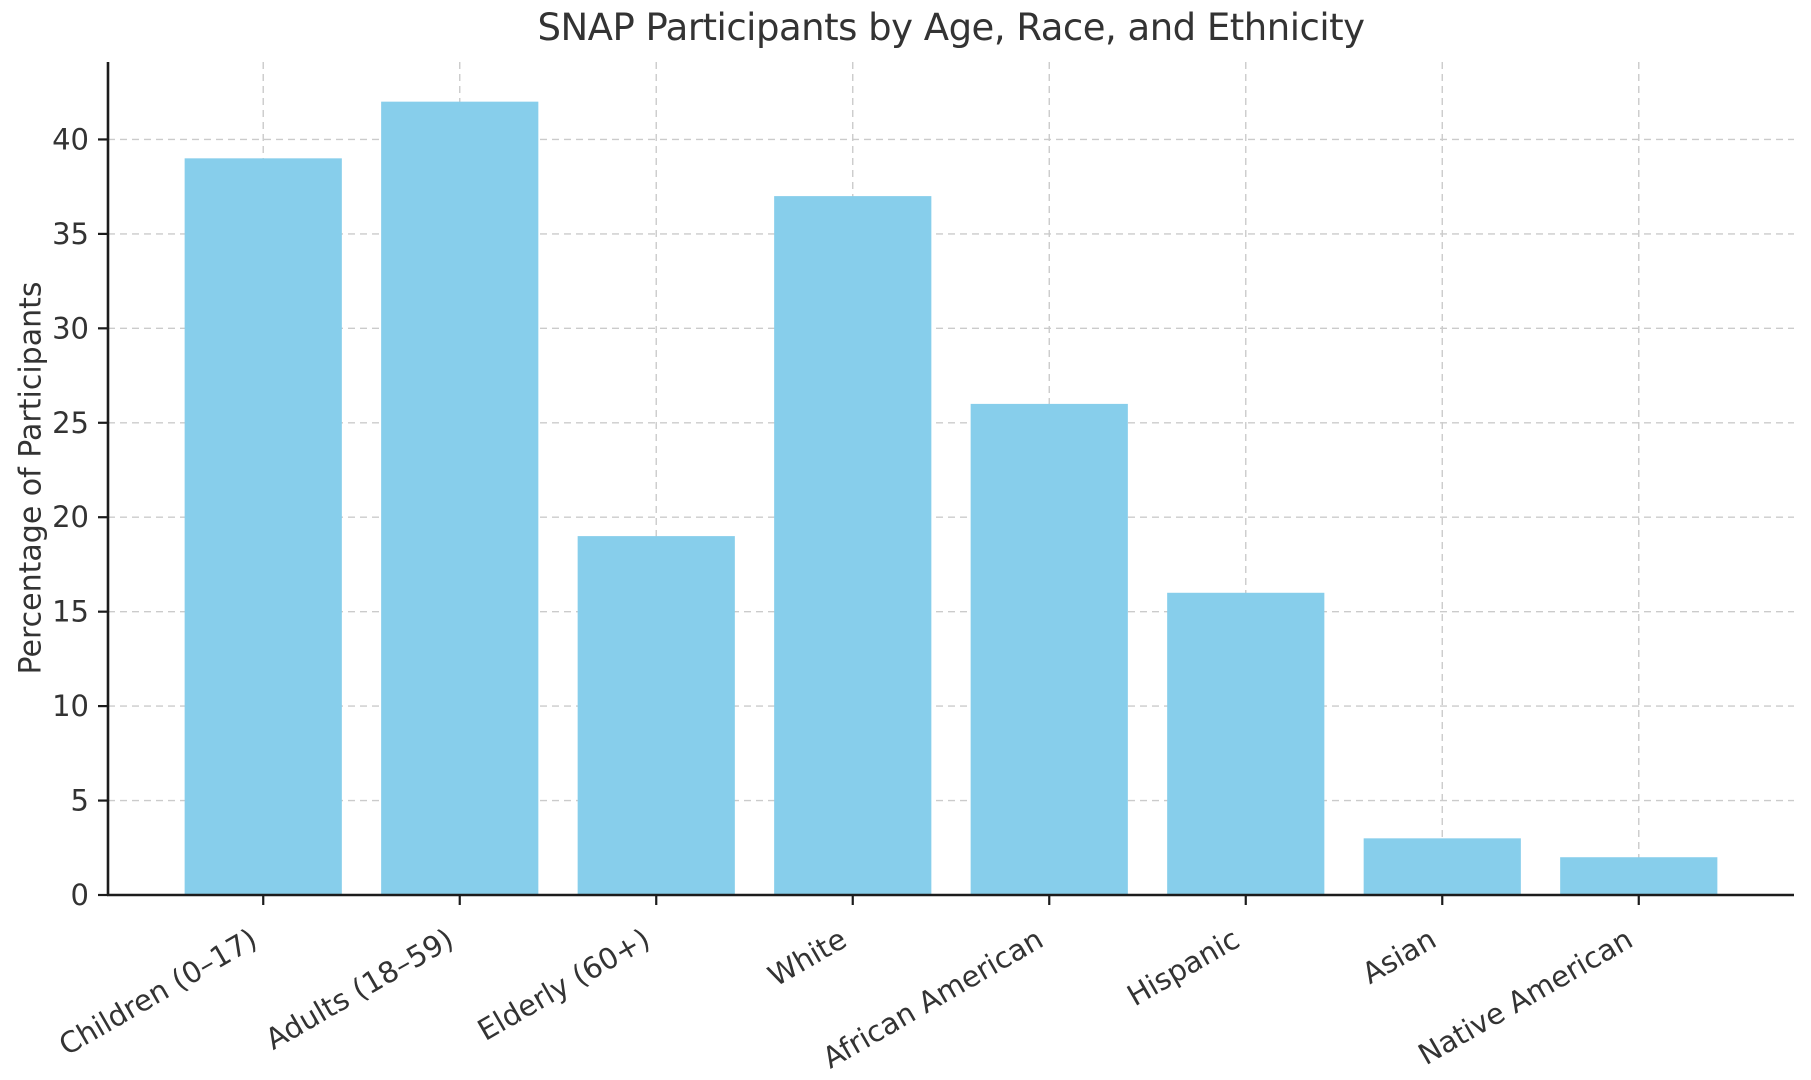  Describe the element at coordinates (853, 546) in the screenshot. I see `bar-white` at that location.